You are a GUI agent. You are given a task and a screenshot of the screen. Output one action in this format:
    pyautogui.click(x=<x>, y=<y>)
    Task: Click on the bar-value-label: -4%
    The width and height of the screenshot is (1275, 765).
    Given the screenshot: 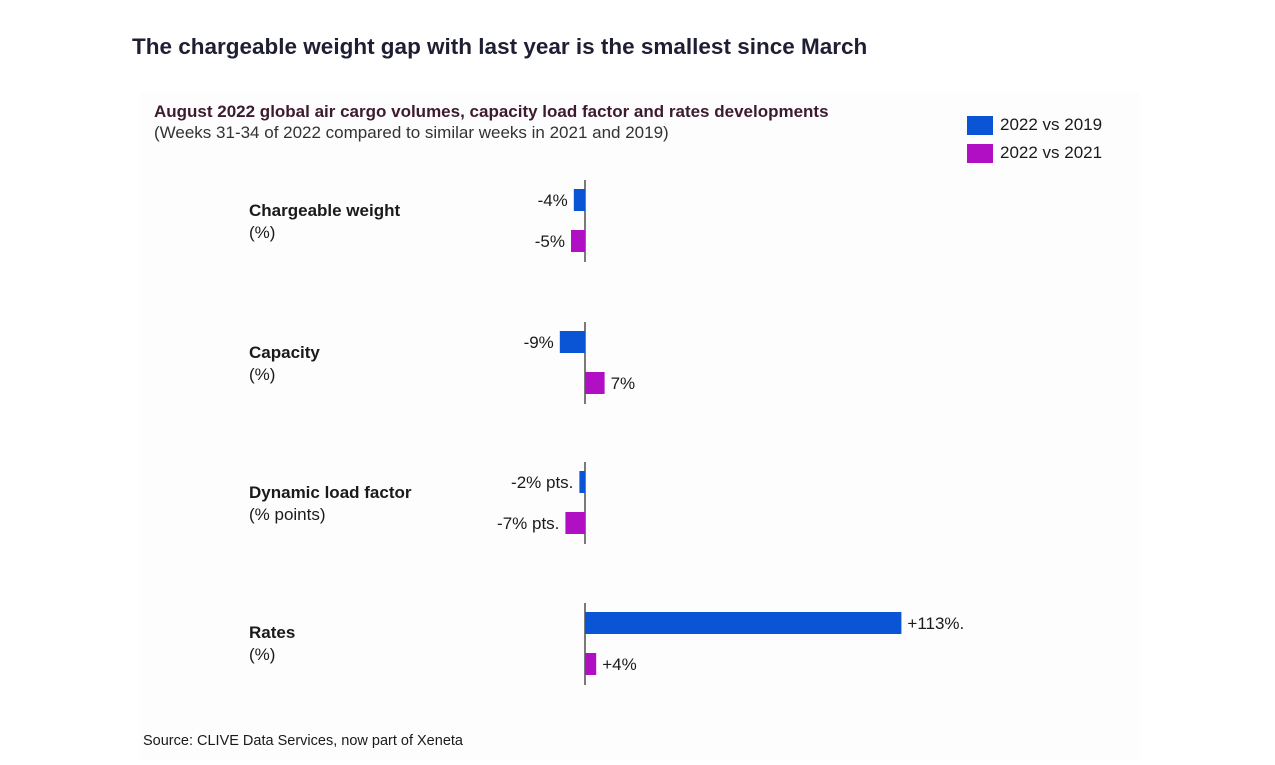 What is the action you would take?
    pyautogui.click(x=553, y=200)
    